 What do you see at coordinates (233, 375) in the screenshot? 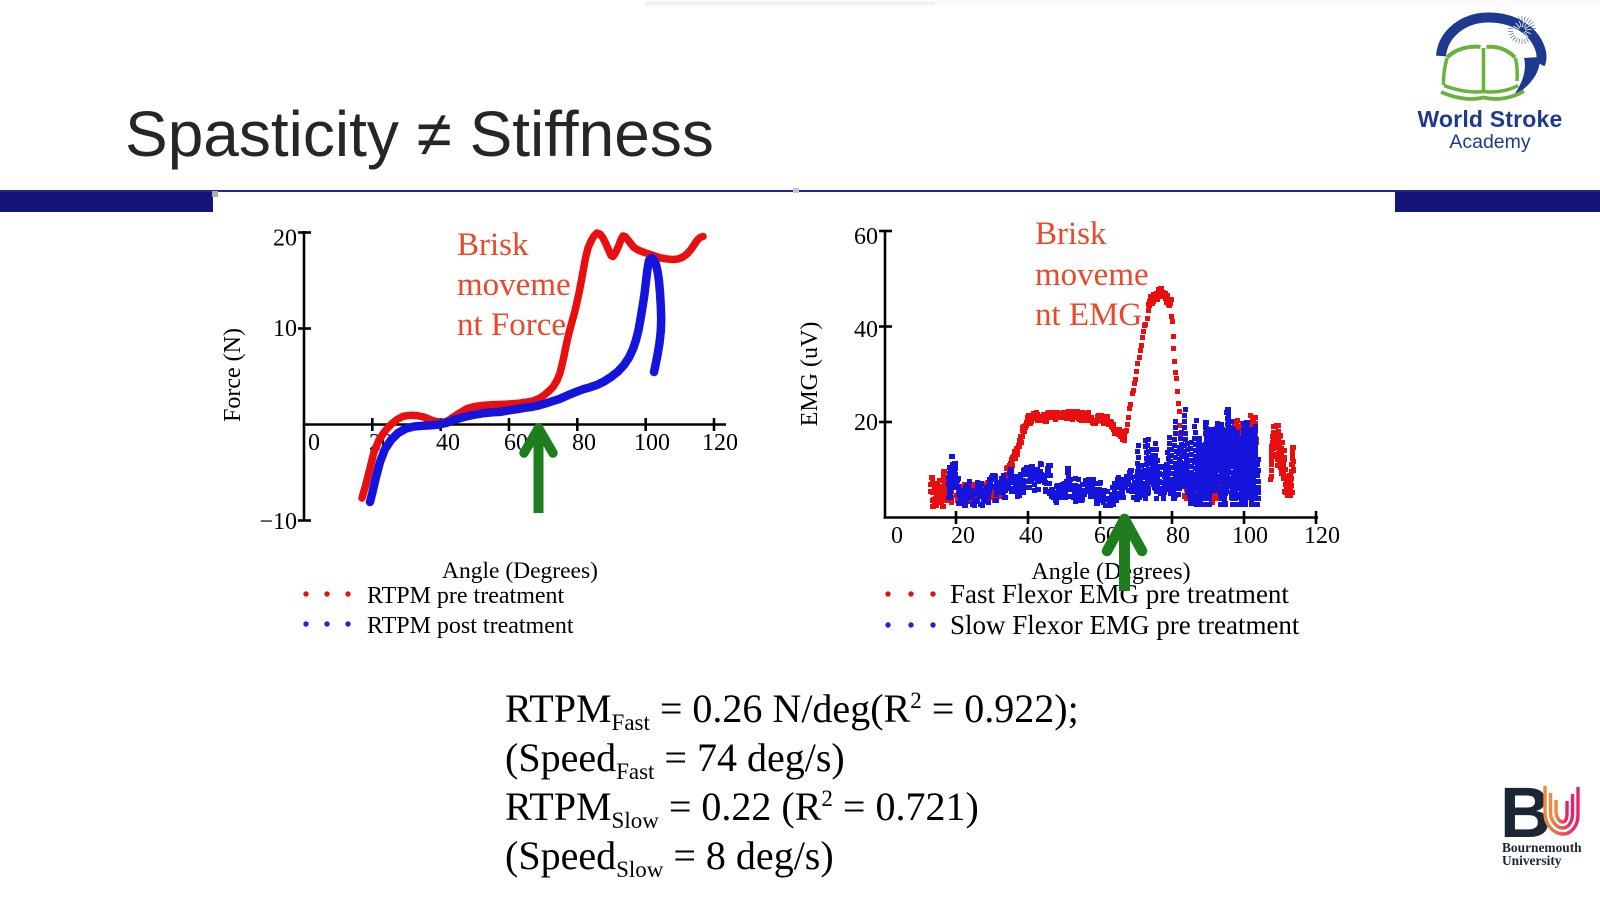
I see `svg-text: Force (N)` at bounding box center [233, 375].